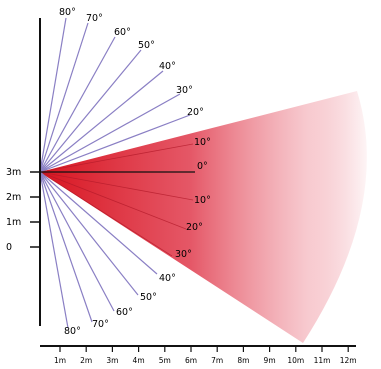 This screenshot has height=369, width=381. Describe the element at coordinates (194, 227) in the screenshot. I see `ray-label-fan: 20°` at that location.